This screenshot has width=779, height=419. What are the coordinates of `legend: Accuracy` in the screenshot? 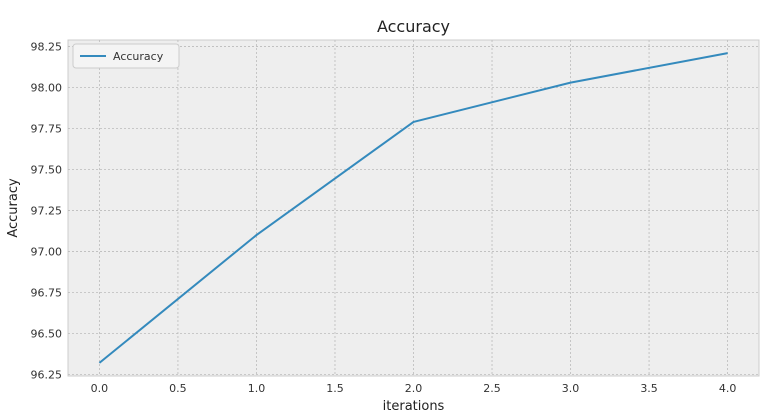 It's located at (126, 56).